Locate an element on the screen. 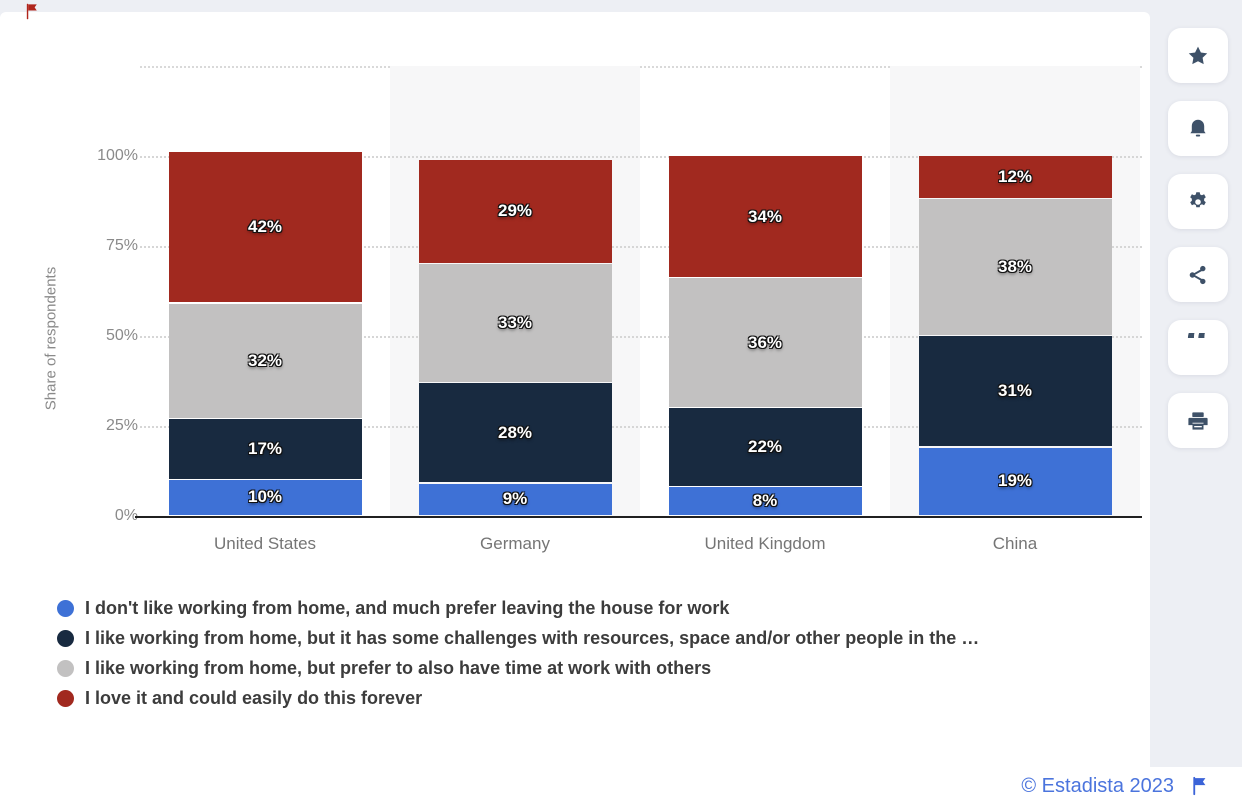  star-icon is located at coordinates (1198, 56).